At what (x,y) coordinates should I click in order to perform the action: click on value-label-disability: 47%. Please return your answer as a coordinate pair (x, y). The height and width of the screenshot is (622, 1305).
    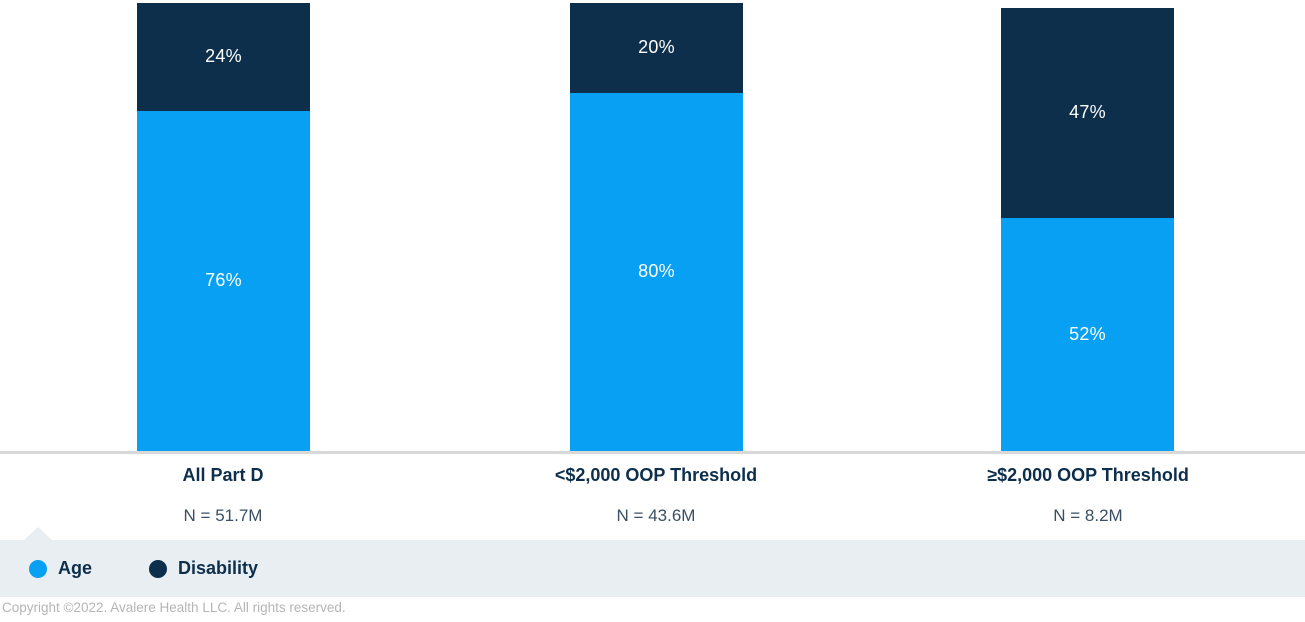
    Looking at the image, I should click on (1087, 112).